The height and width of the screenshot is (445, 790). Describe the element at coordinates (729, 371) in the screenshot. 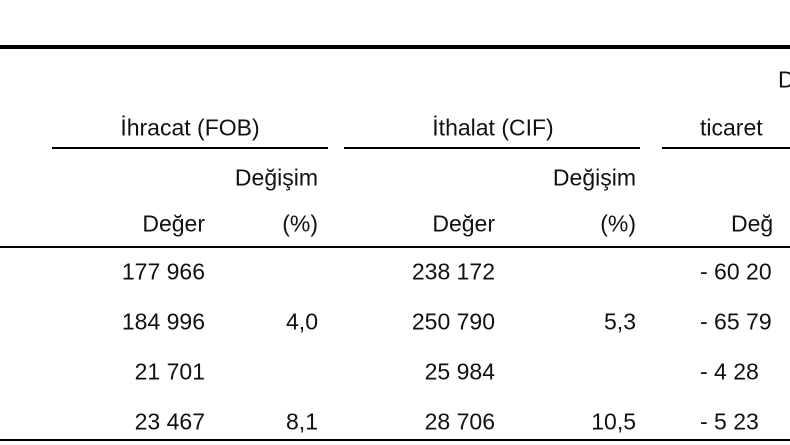

I see `table-cell: - 4 28` at that location.